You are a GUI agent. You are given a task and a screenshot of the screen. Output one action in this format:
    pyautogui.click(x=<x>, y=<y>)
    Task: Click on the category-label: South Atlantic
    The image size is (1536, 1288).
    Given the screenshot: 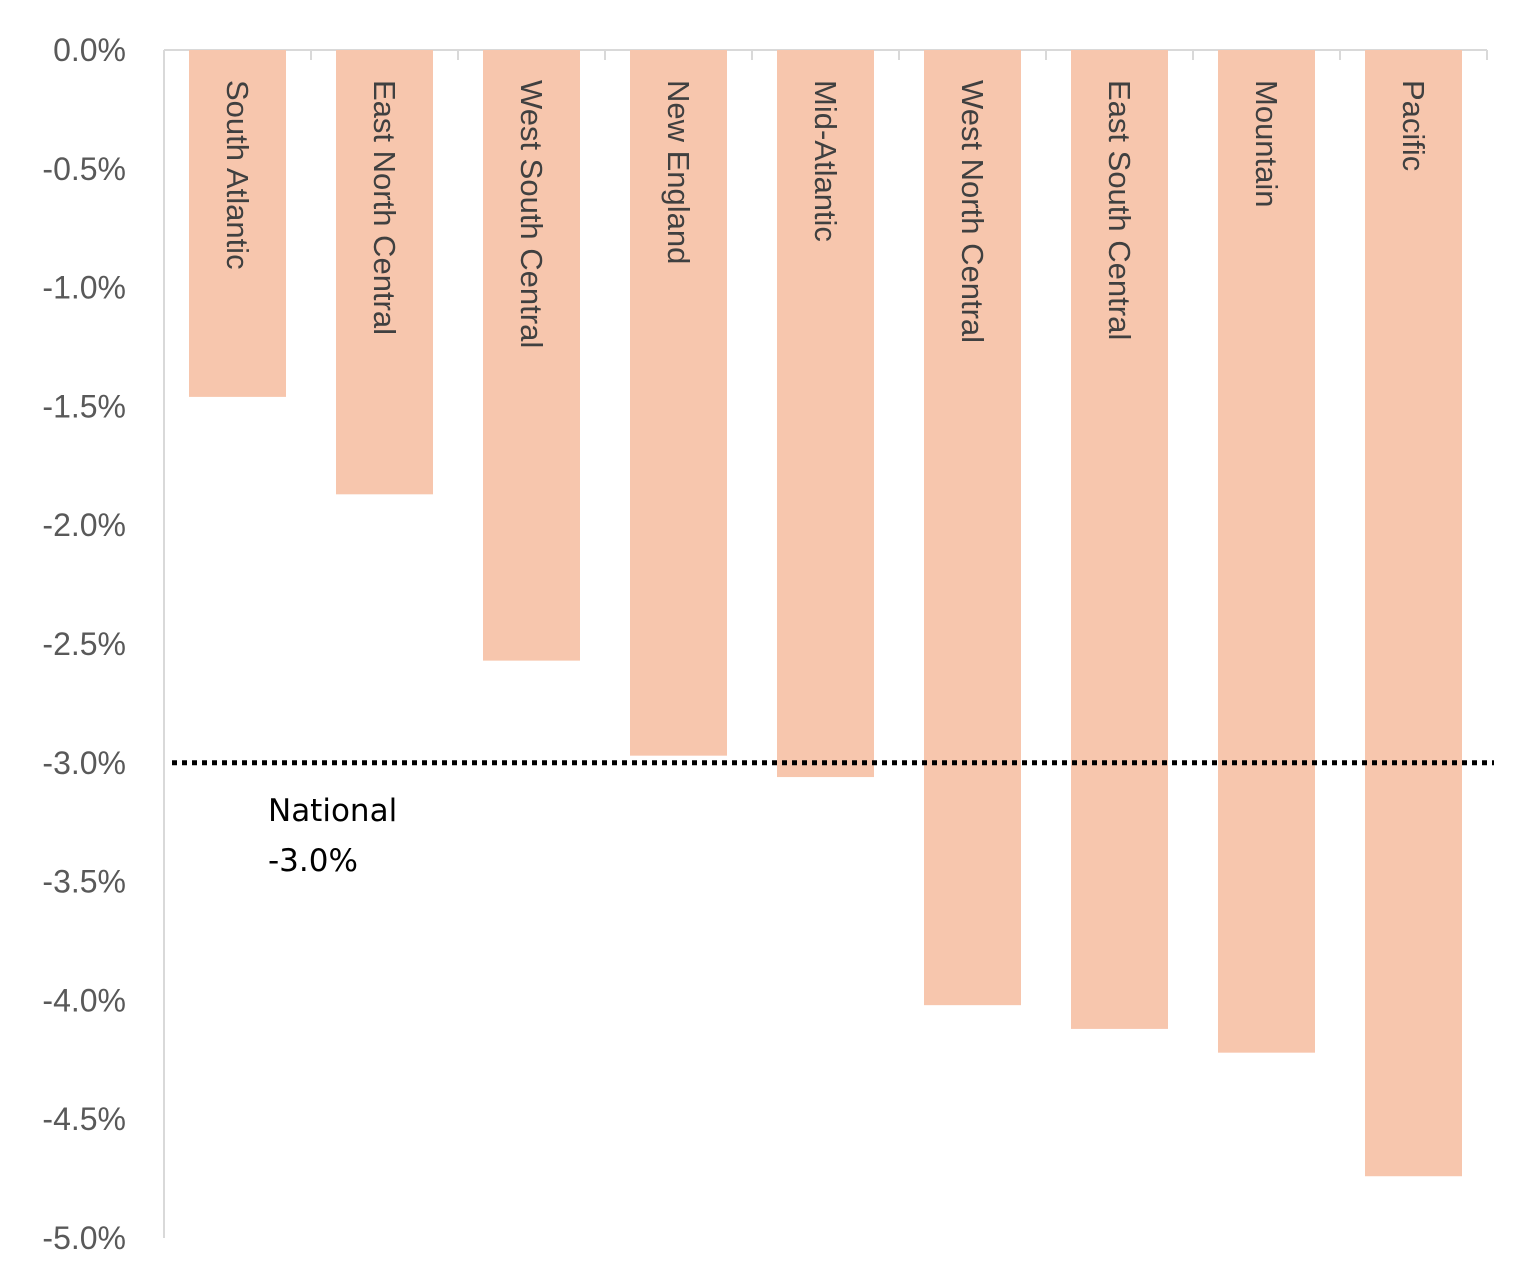 What is the action you would take?
    pyautogui.click(x=237, y=175)
    